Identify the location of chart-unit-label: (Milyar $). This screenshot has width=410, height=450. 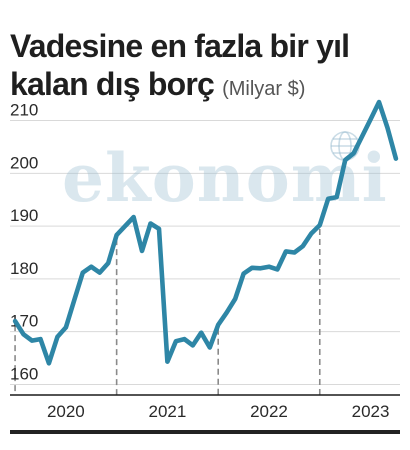
(264, 89).